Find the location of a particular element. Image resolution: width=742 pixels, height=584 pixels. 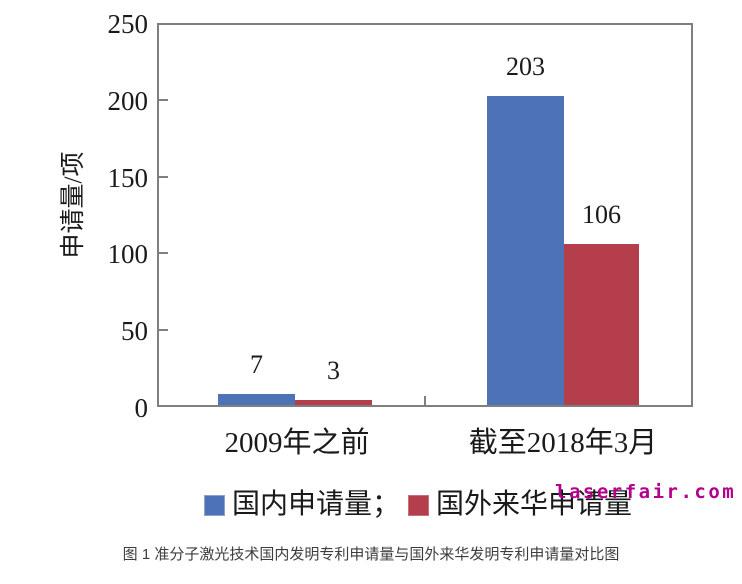

legend-swatch-domestic-icon is located at coordinates (214, 505).